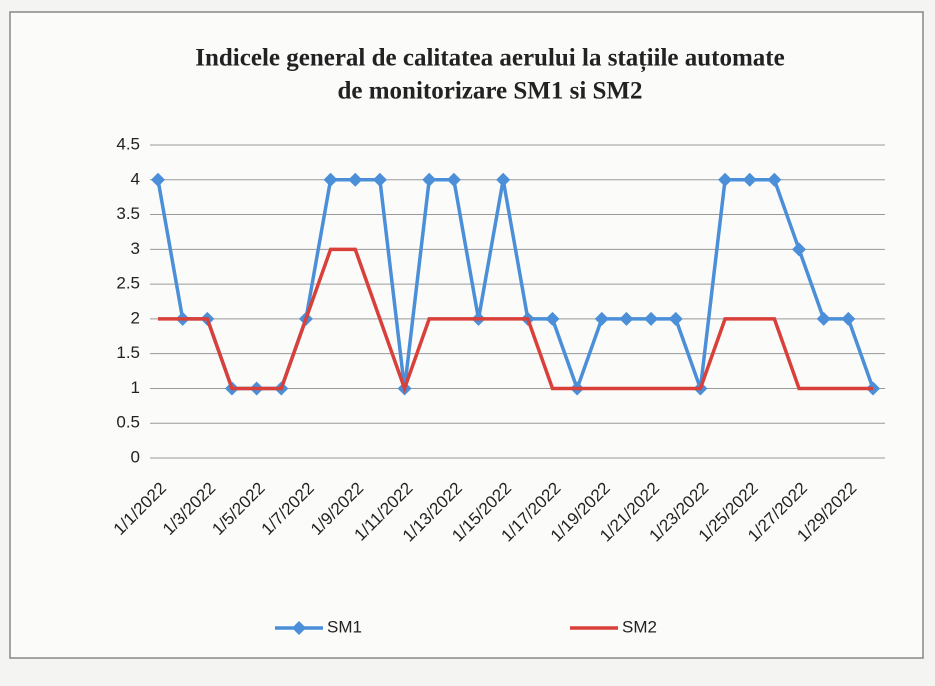 This screenshot has width=935, height=686. I want to click on y-tick-label: 0, so click(135, 456).